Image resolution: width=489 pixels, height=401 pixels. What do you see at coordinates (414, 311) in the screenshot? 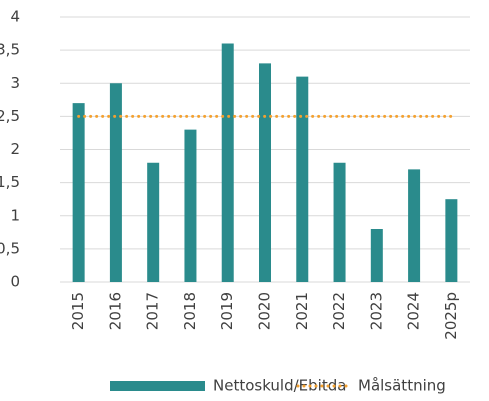
I see `x-tick-label: 2024` at bounding box center [414, 311].